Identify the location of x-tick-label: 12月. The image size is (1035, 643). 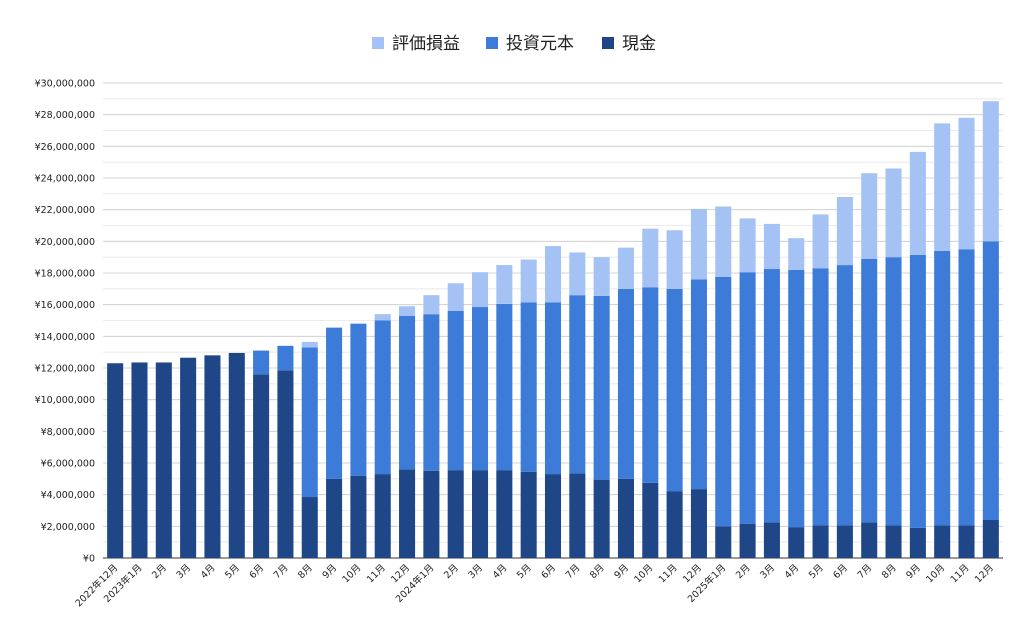
(984, 573).